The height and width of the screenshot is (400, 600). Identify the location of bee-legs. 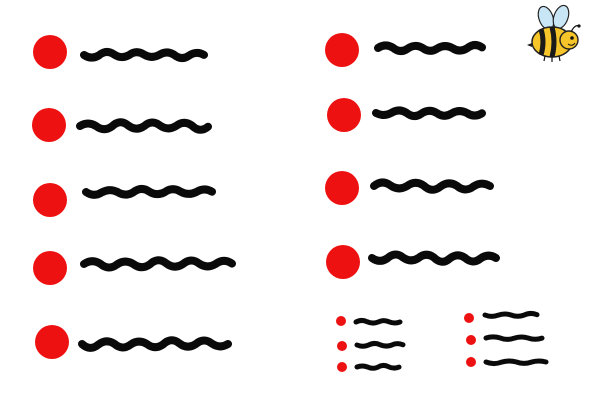
(552, 58).